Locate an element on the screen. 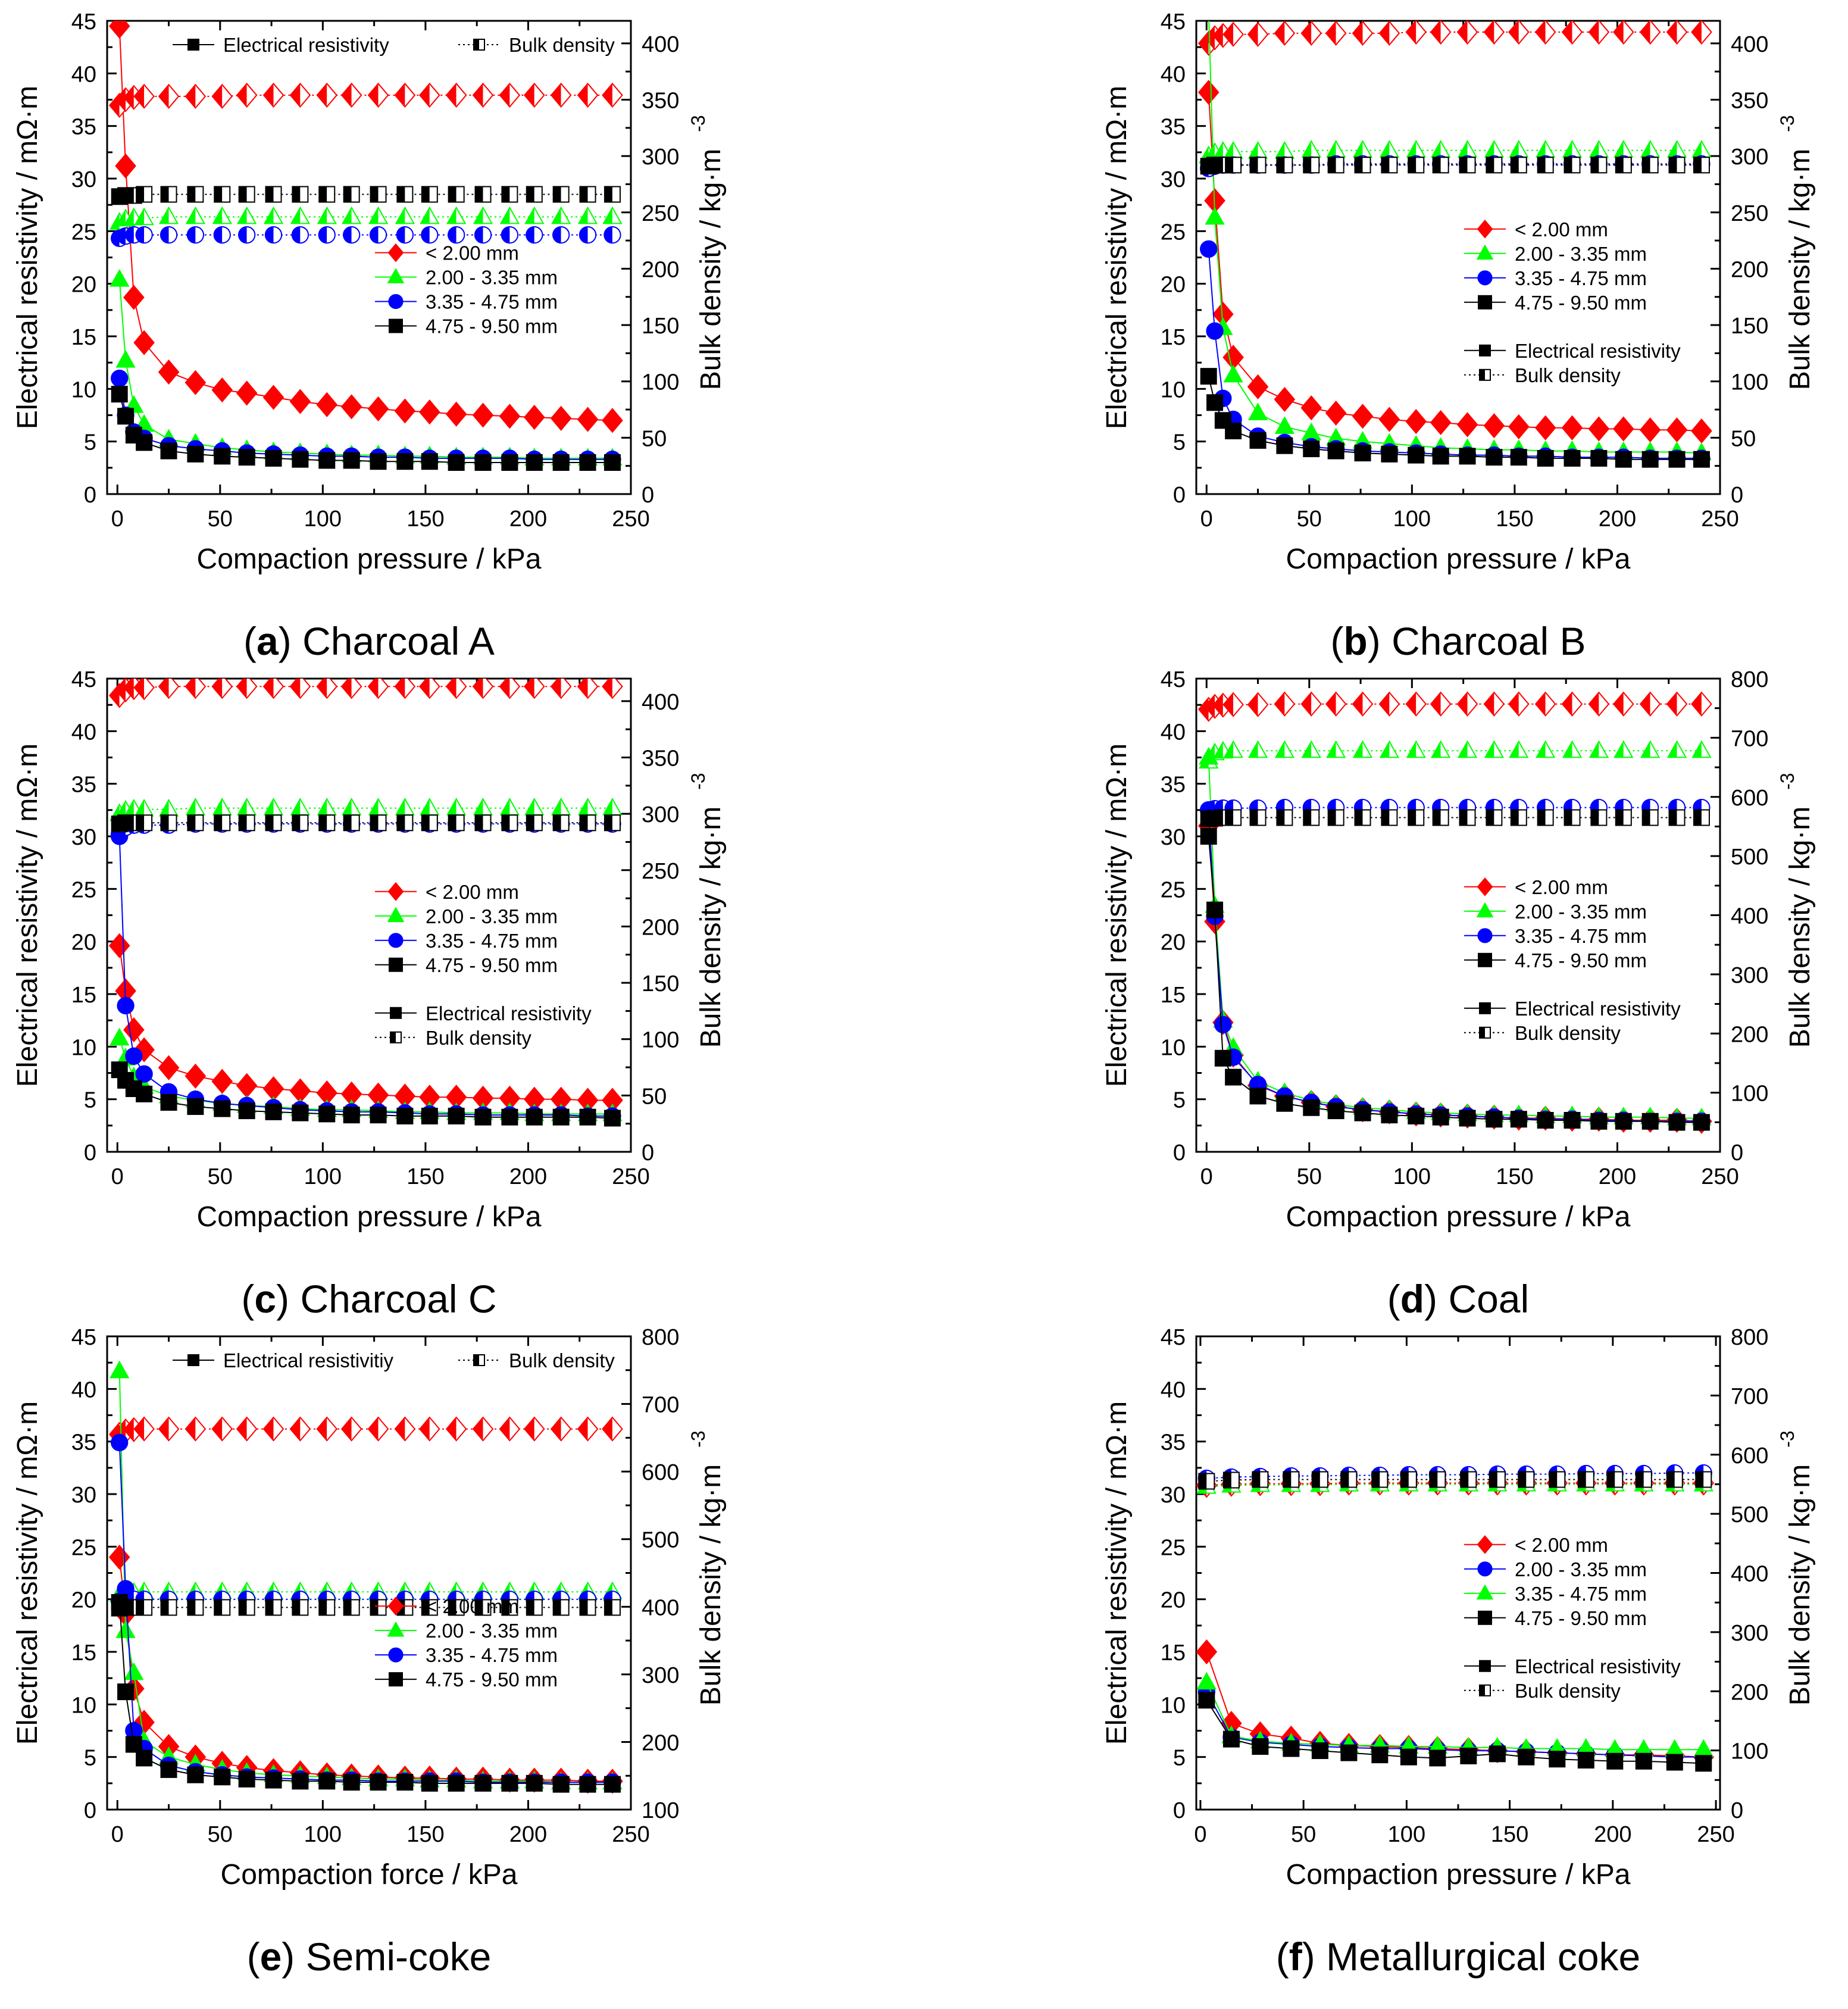  type-legend-label: Bulk density is located at coordinates (478, 1038).